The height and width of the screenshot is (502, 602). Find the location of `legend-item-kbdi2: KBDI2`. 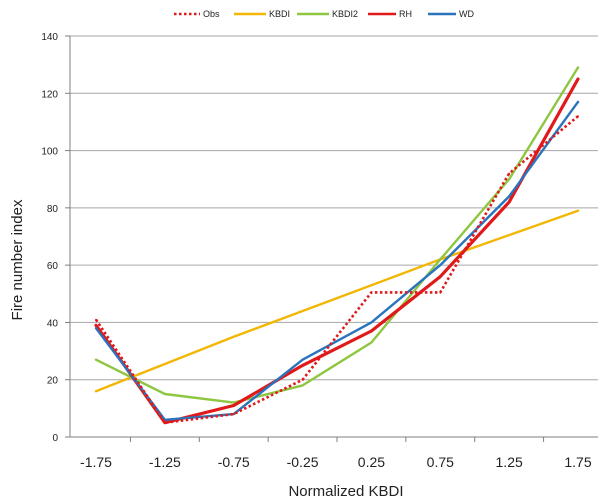

legend-item-kbdi2: KBDI2 is located at coordinates (327, 14).